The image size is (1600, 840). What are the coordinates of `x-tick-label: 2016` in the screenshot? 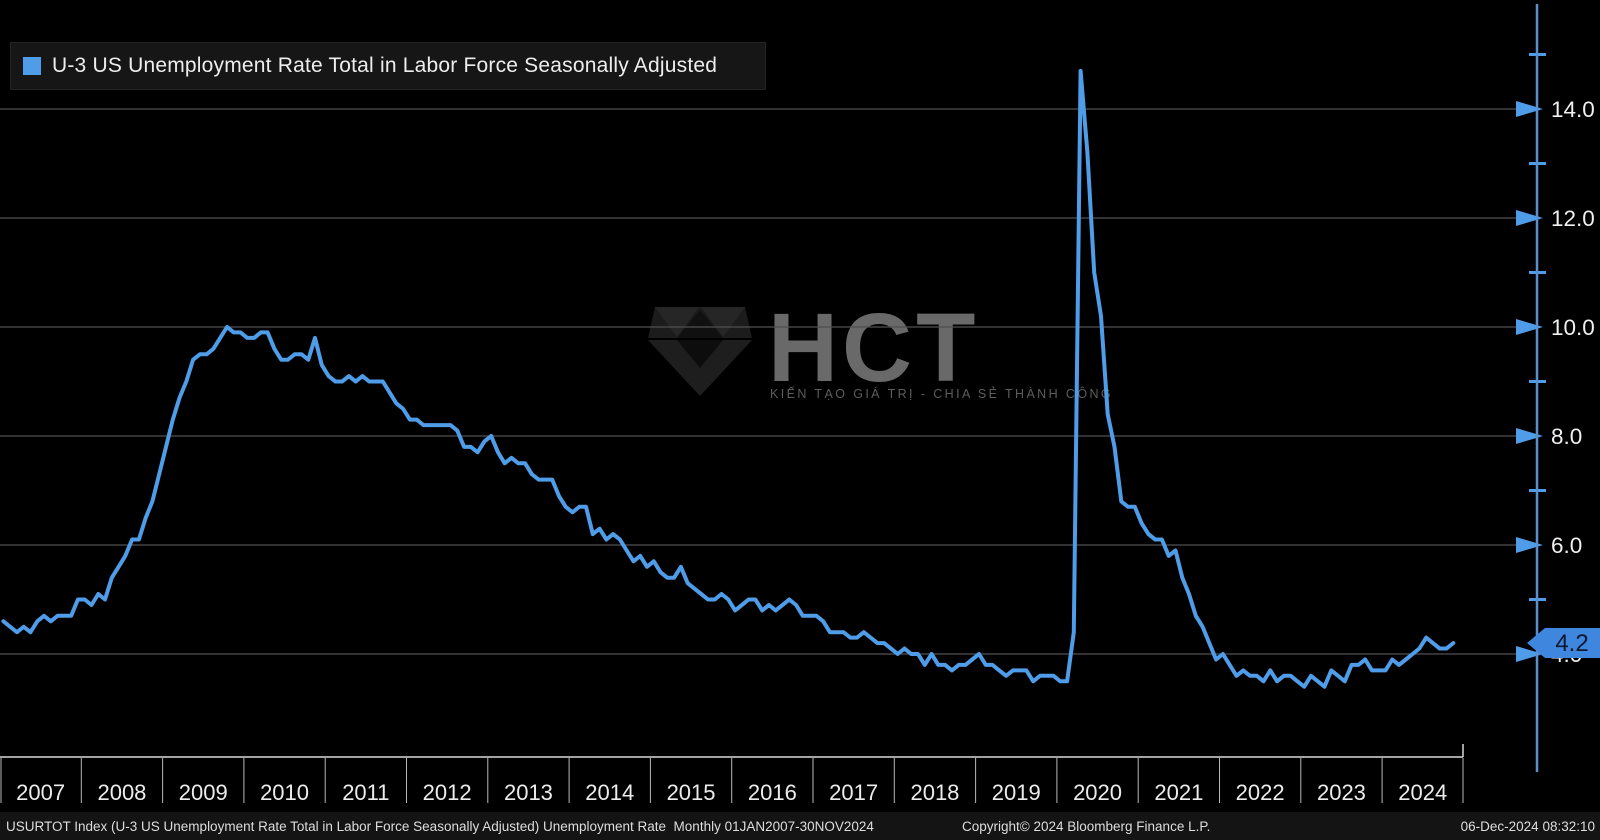 It's located at (772, 792).